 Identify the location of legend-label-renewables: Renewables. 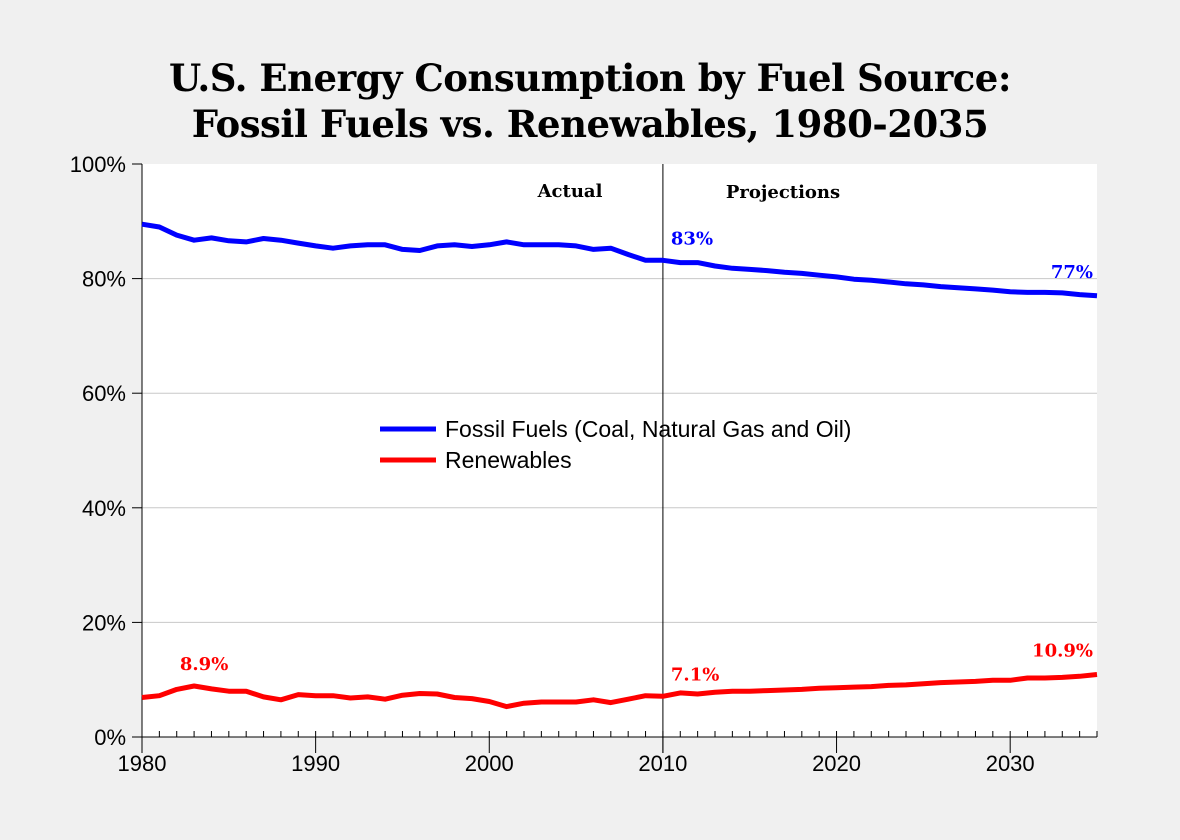
(508, 460).